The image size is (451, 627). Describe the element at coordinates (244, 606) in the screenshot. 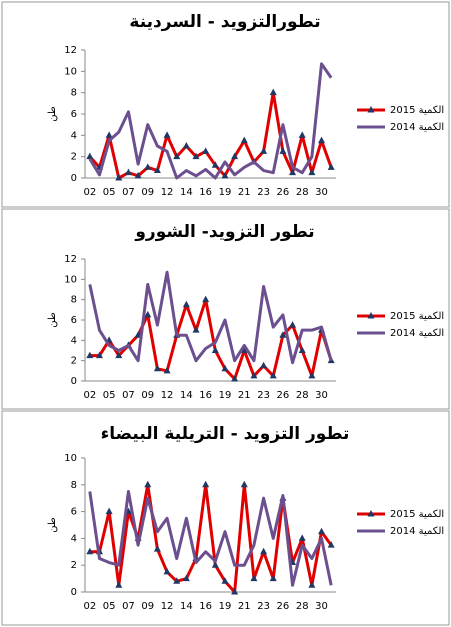

I see `x-tick-label: 21` at that location.